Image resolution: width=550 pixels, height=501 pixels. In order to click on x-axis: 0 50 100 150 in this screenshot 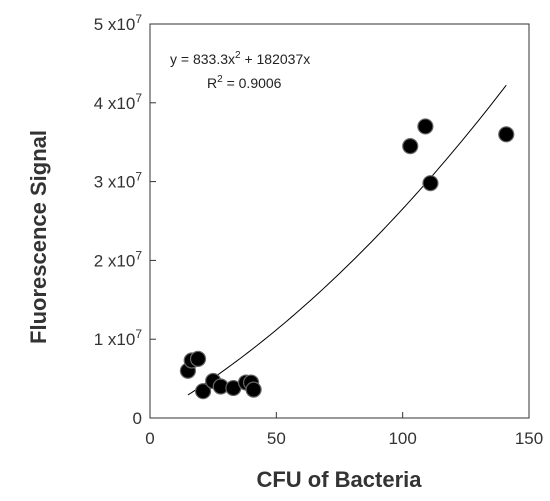, I will do `click(344, 430)`.